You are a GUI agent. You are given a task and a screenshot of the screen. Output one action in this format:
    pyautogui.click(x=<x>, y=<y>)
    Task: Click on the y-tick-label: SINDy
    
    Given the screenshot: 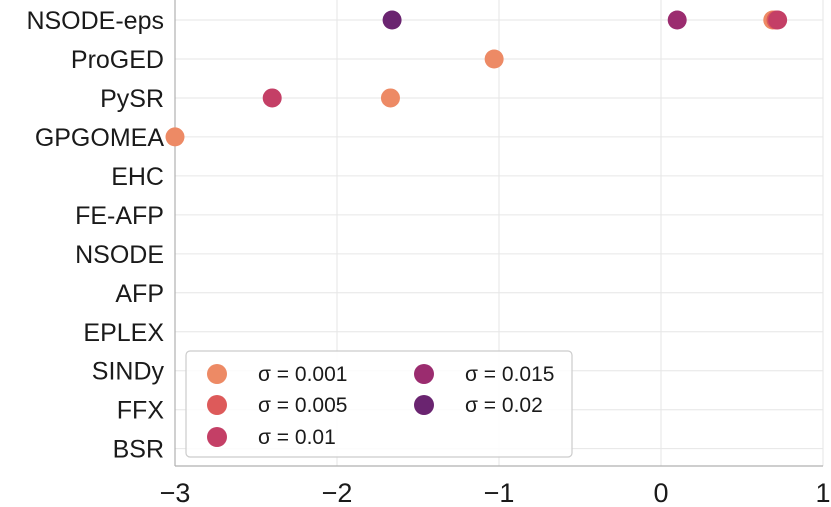 What is the action you would take?
    pyautogui.click(x=128, y=372)
    